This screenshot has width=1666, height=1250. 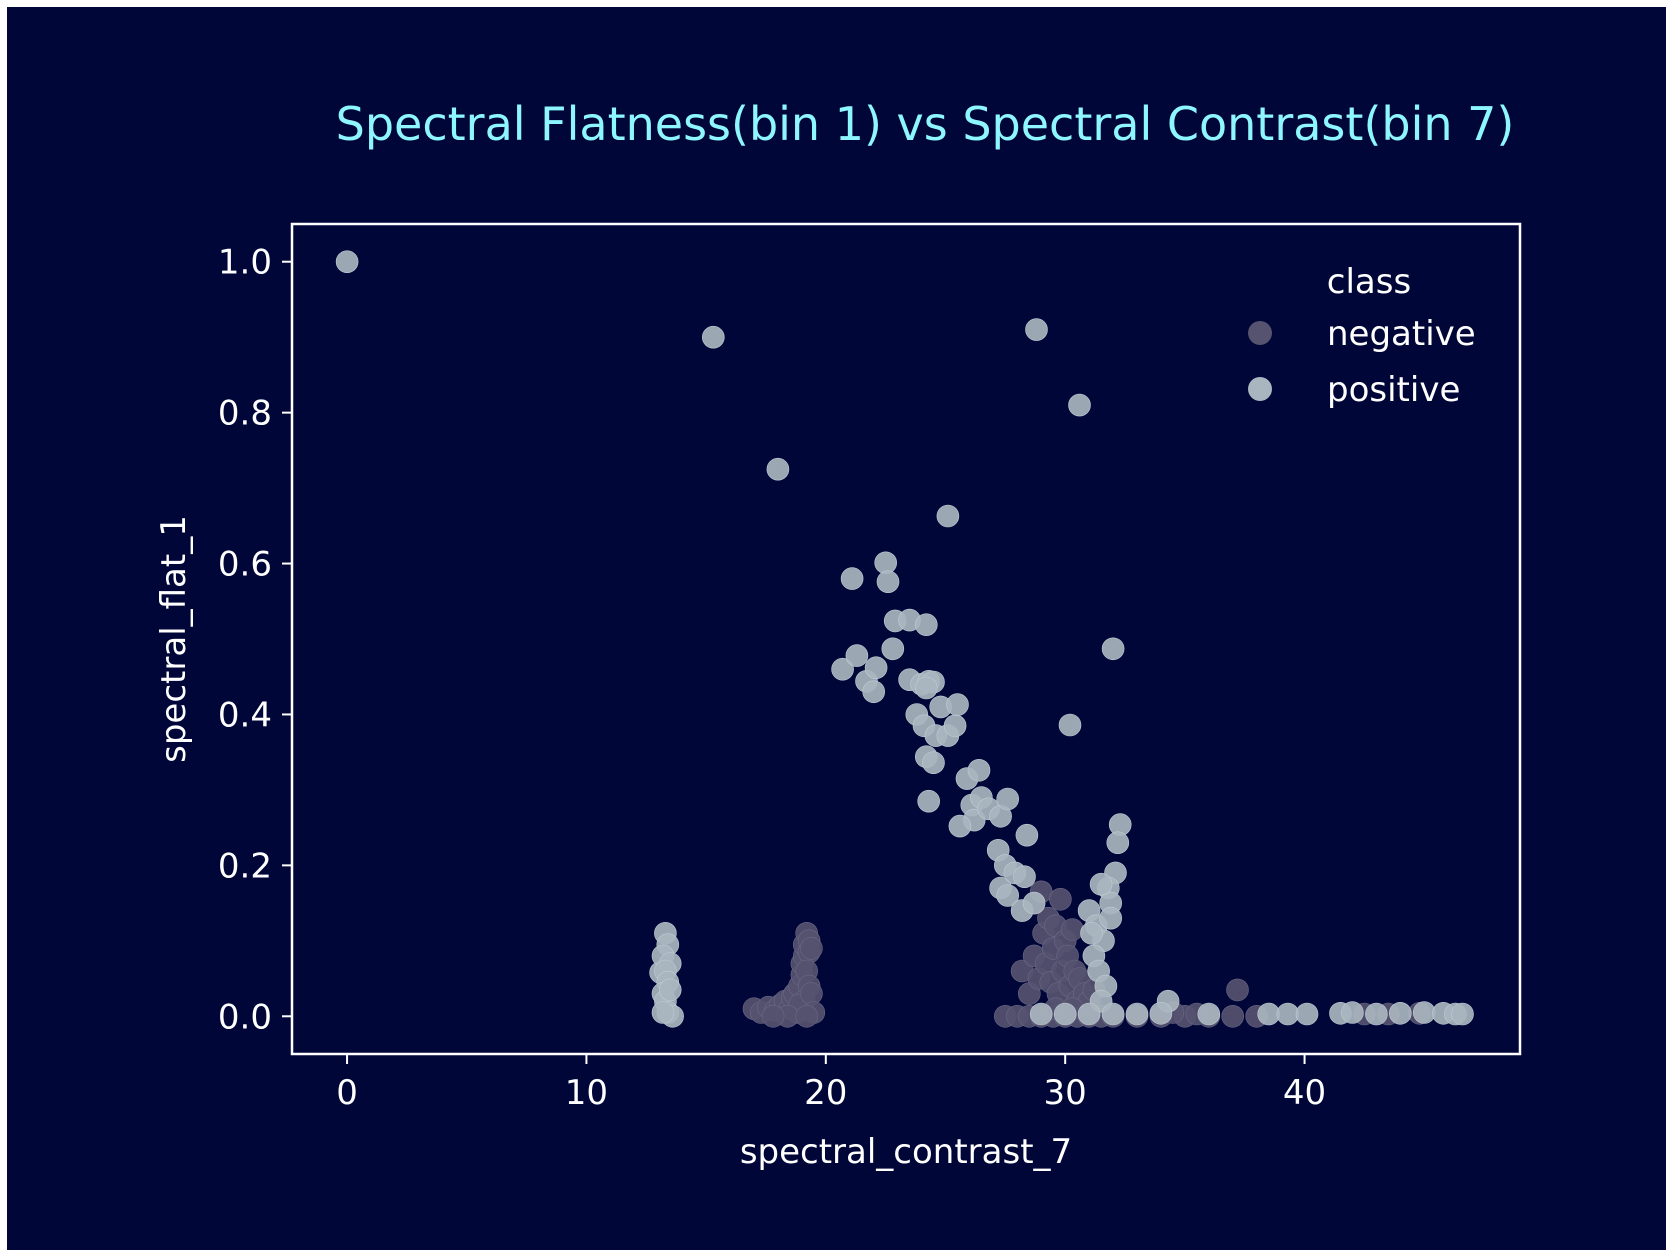 I want to click on legend-label-negative: negative, so click(x=1401, y=334).